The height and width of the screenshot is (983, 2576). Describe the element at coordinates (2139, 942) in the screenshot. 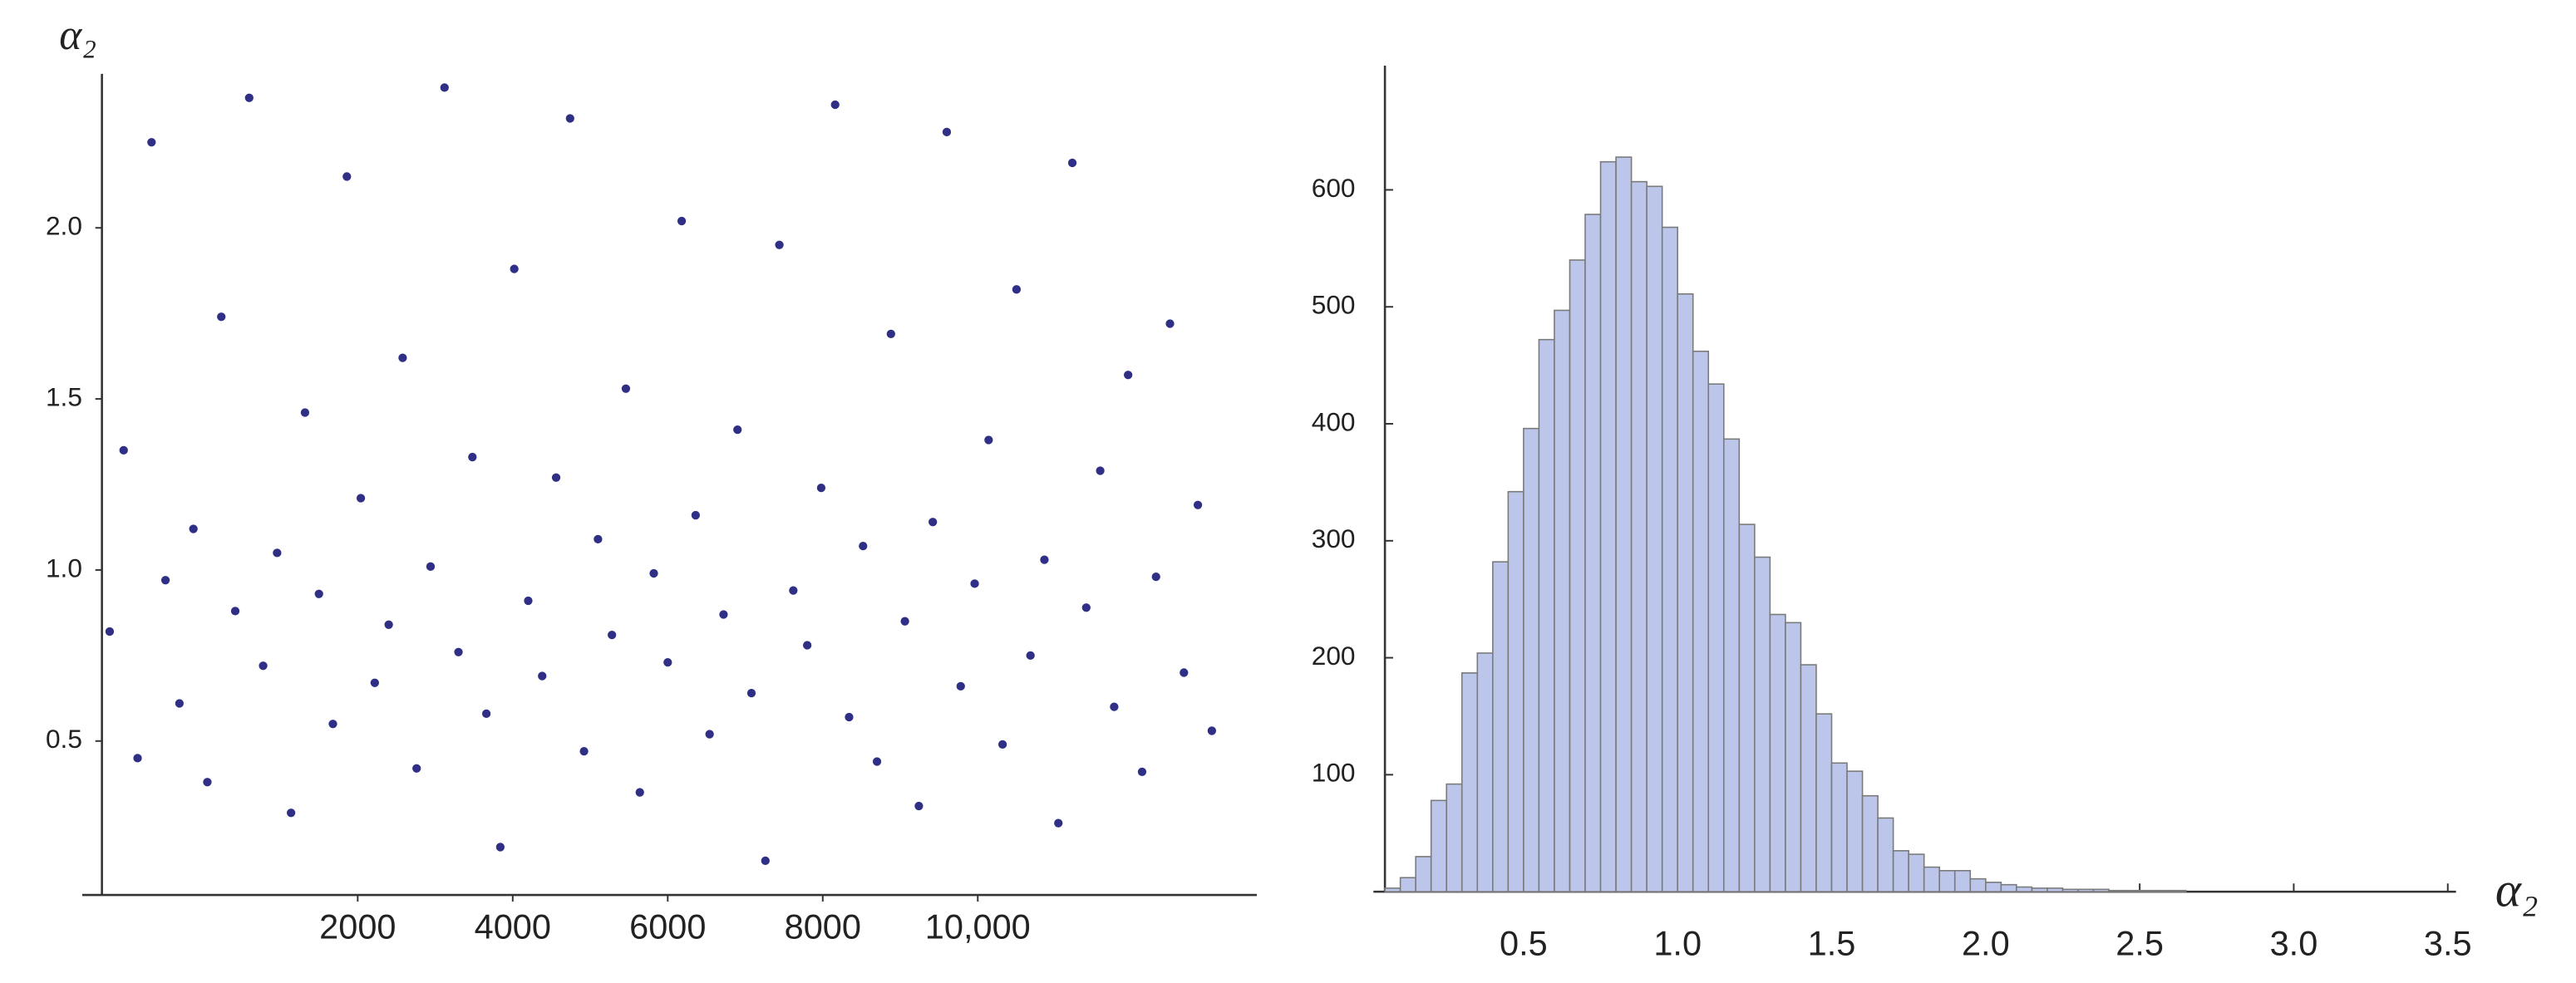

I see `x-tick-label: 2.5` at that location.